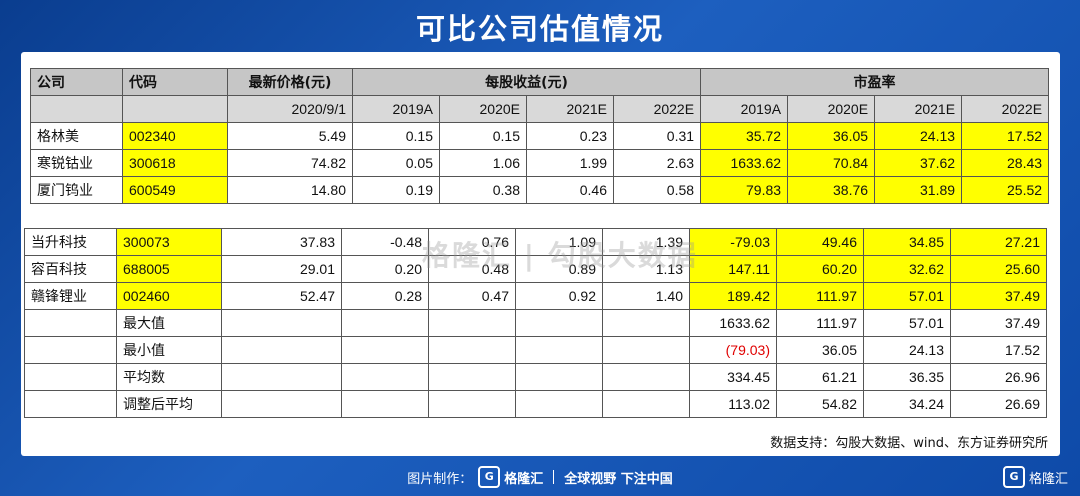 This screenshot has height=496, width=1080. What do you see at coordinates (570, 109) in the screenshot?
I see `eps-year-header: 2021E` at bounding box center [570, 109].